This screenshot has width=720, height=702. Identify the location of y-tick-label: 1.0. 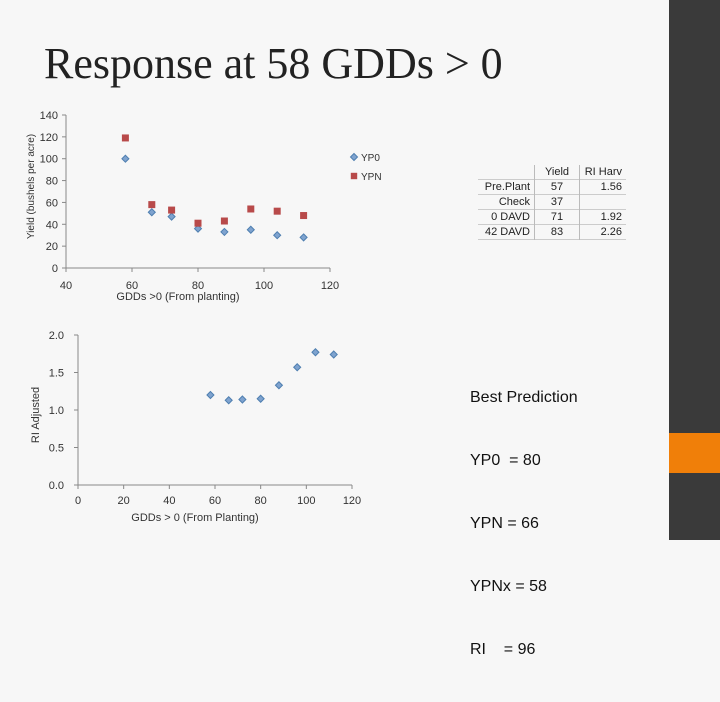
(56, 411).